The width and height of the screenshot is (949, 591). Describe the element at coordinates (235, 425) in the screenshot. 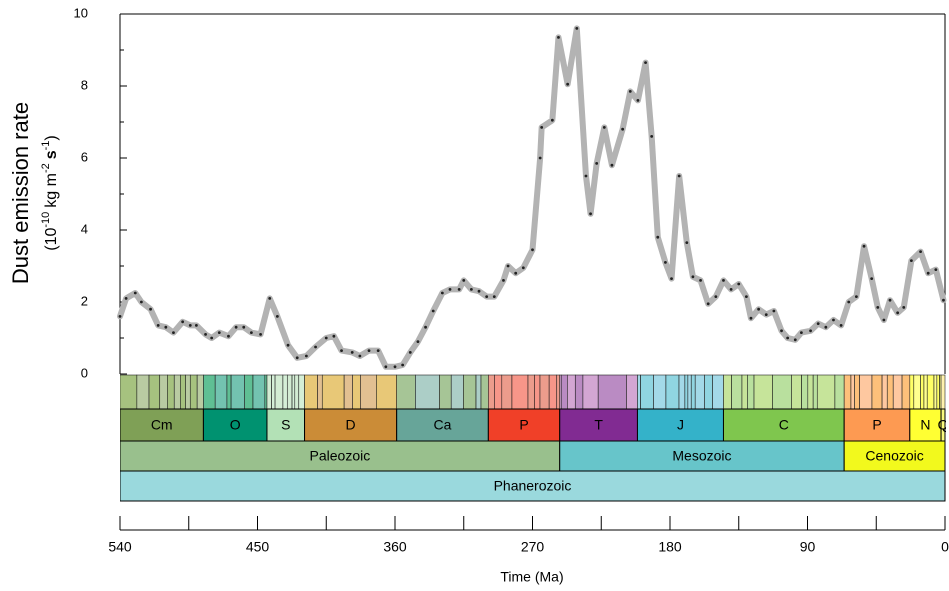

I see `period-label: O` at that location.